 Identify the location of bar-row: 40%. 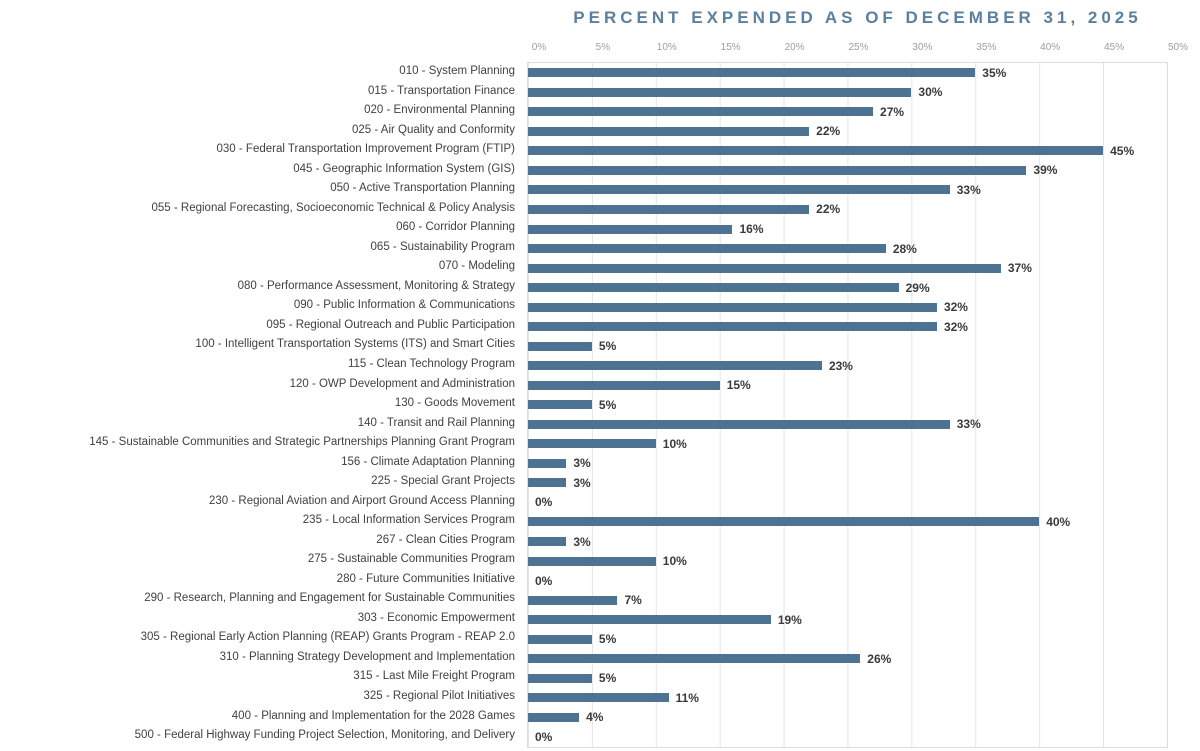
(847, 522).